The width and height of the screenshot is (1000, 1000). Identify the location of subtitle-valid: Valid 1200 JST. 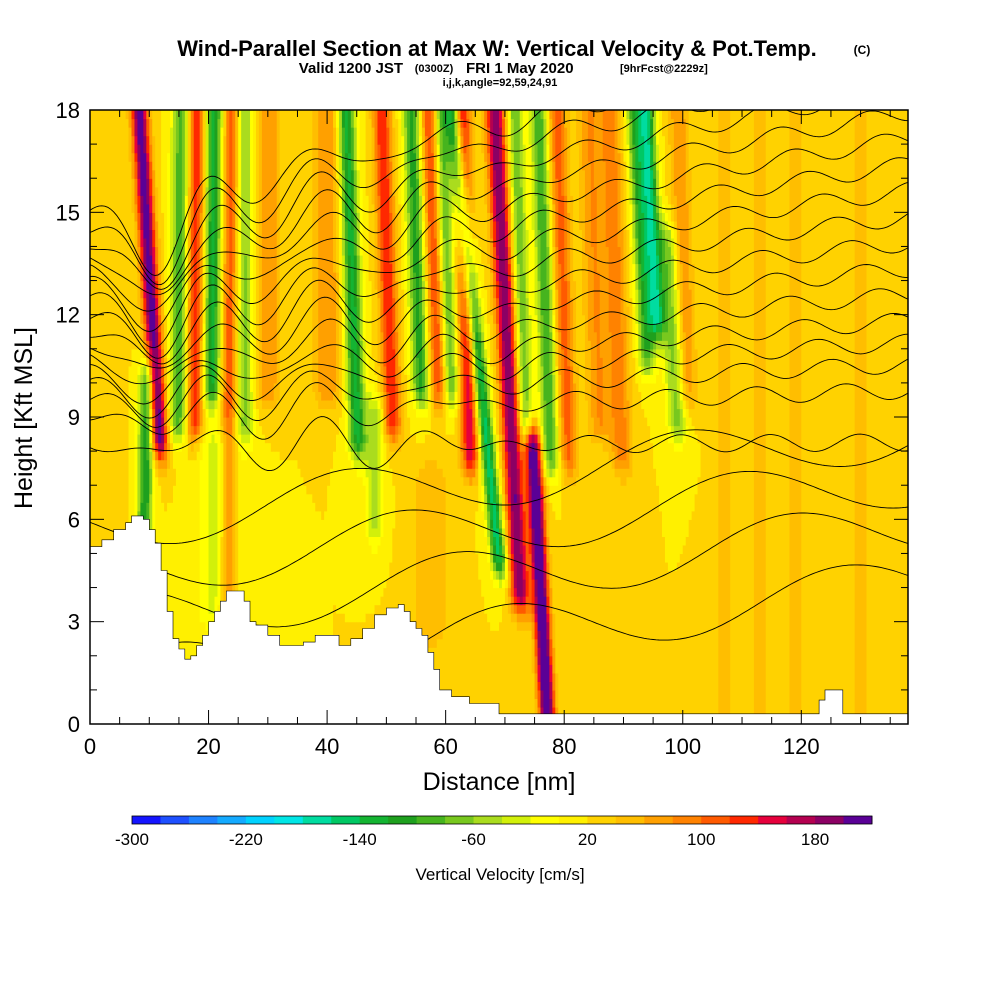
(351, 68).